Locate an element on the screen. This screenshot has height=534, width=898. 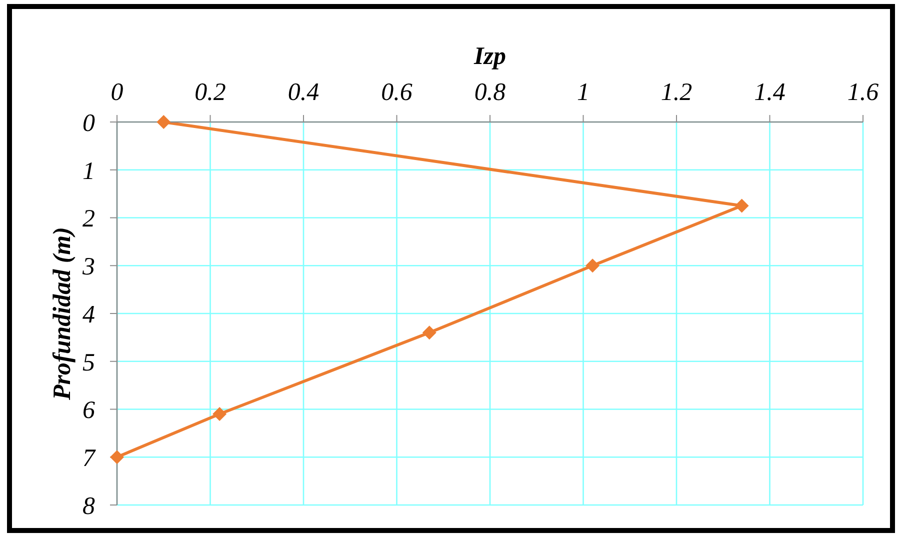
y-tick-label: 1 is located at coordinates (88, 171).